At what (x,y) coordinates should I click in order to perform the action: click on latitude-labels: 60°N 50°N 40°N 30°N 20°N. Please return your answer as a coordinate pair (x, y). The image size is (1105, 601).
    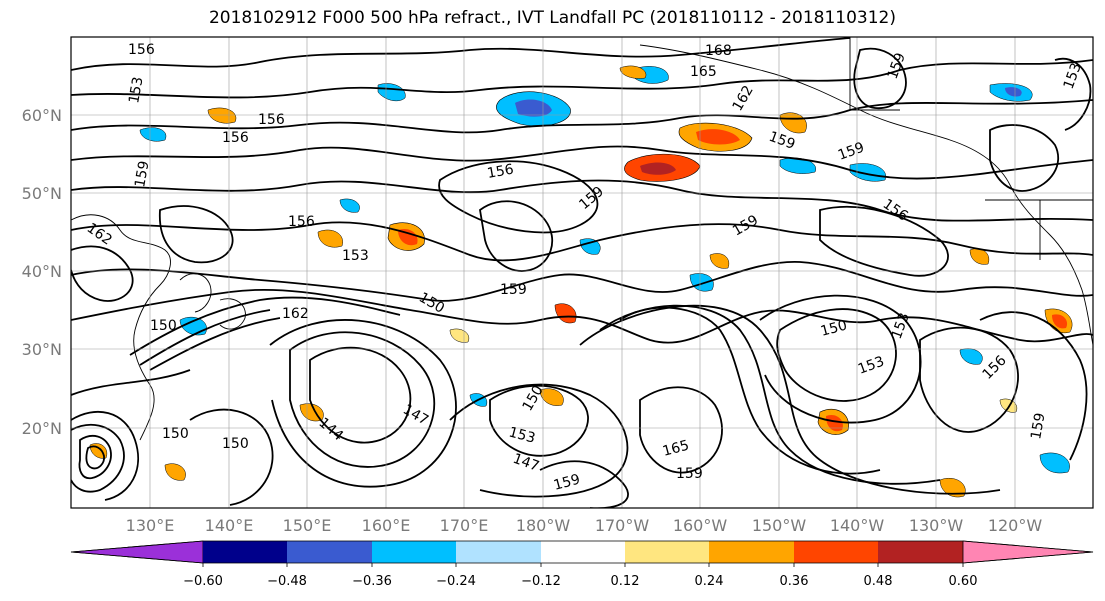
    Looking at the image, I should click on (42, 272).